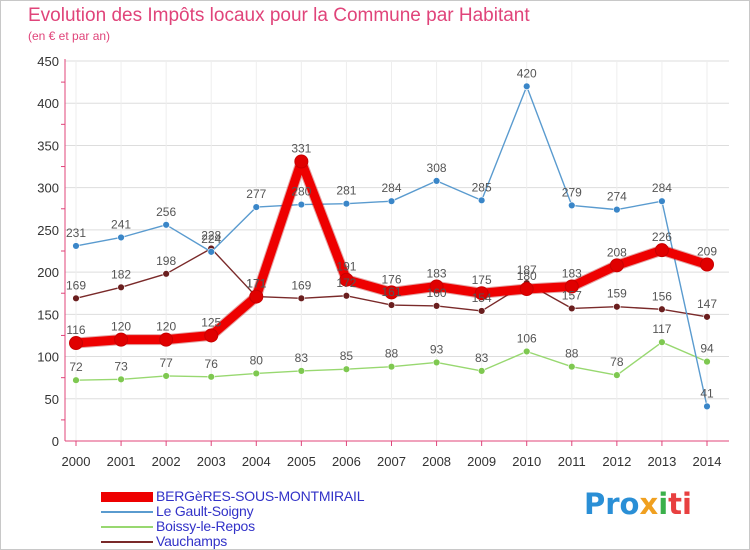 Image resolution: width=750 pixels, height=550 pixels. Describe the element at coordinates (437, 168) in the screenshot. I see `data-label: 308` at that location.